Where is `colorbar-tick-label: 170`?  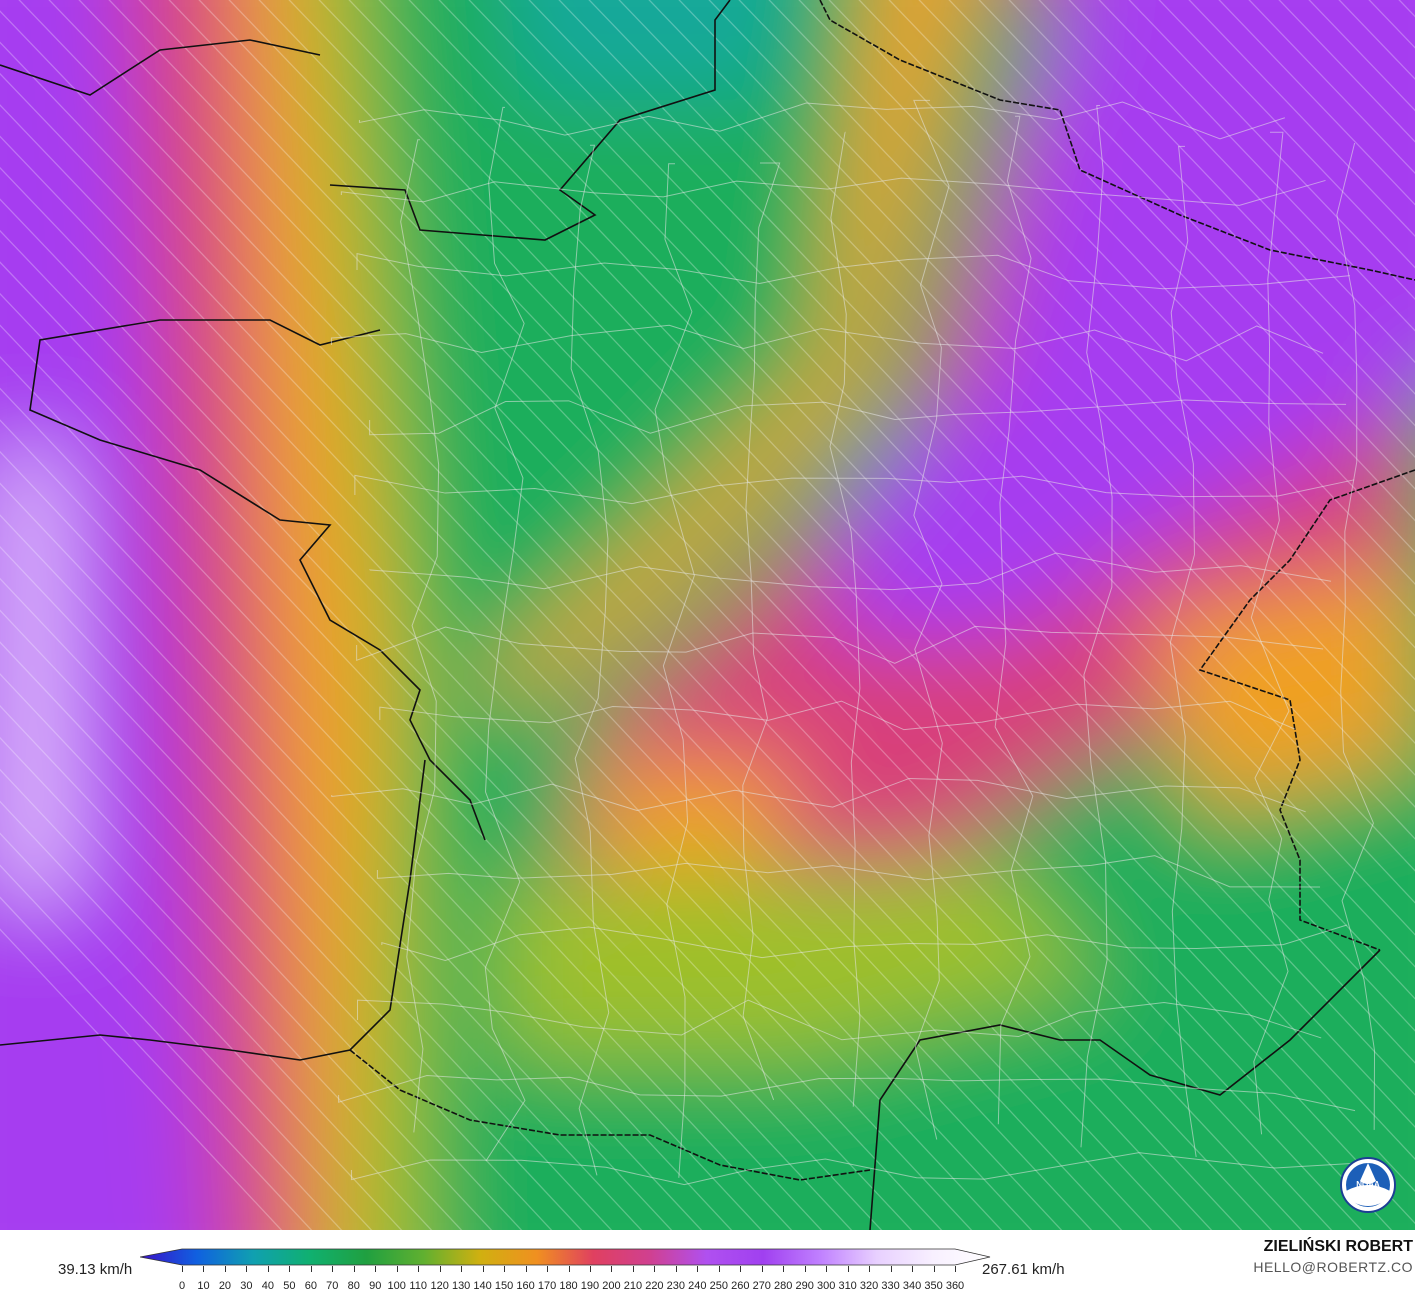
colorbar-tick-label: 170 is located at coordinates (547, 1286).